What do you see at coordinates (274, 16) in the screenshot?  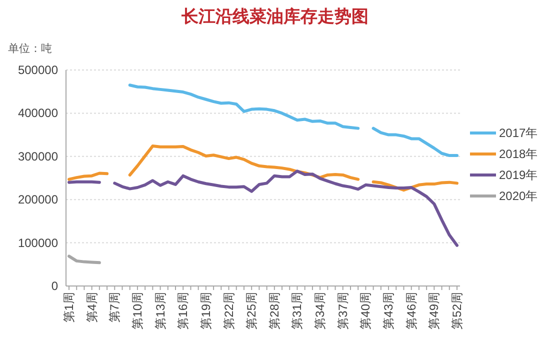 I see `chart-title: 长江沿线菜油库存走势图` at bounding box center [274, 16].